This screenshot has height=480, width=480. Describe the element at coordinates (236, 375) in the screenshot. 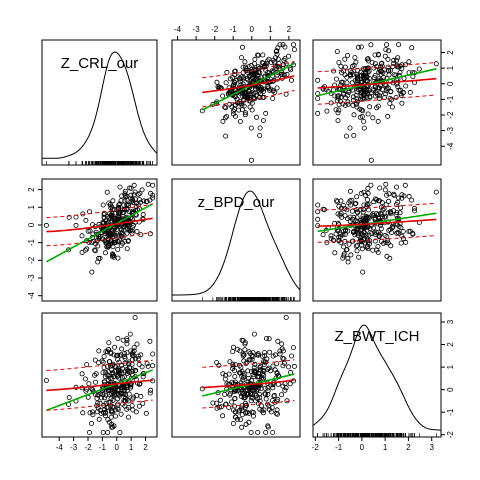

I see `panel-Z_BWT_ICH-vs-z_BPD_our` at that location.